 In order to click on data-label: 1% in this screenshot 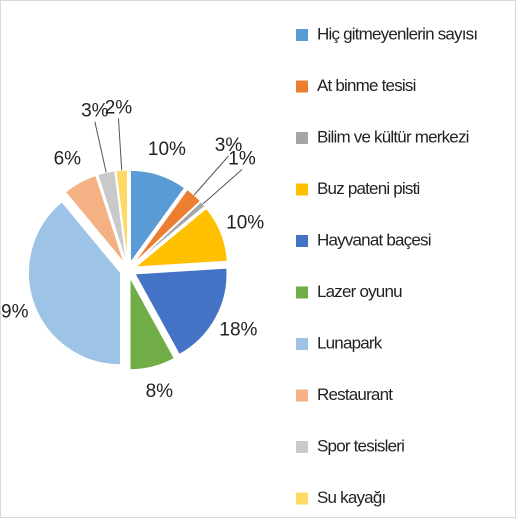, I will do `click(242, 158)`.